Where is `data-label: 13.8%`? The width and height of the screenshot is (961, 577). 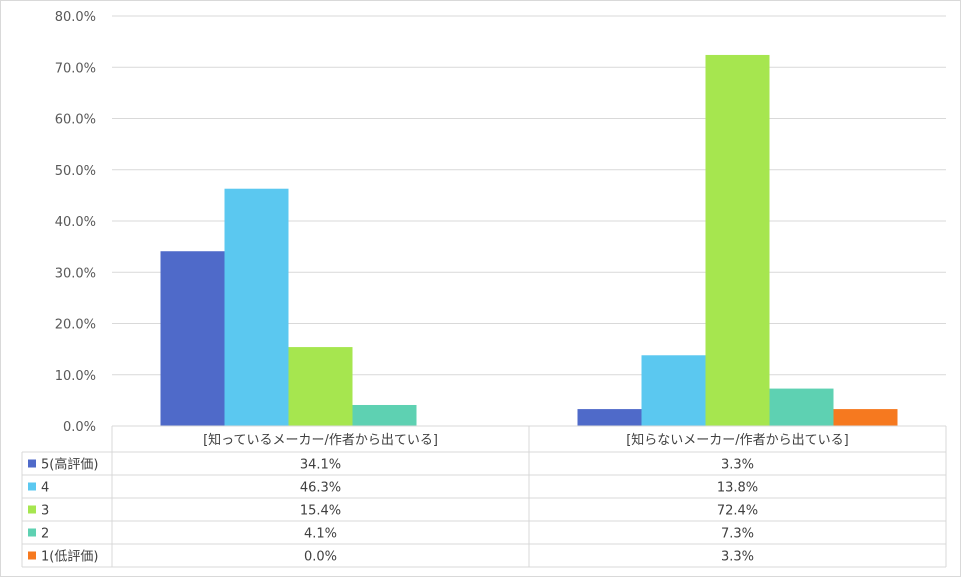
data-label: 13.8% is located at coordinates (737, 488).